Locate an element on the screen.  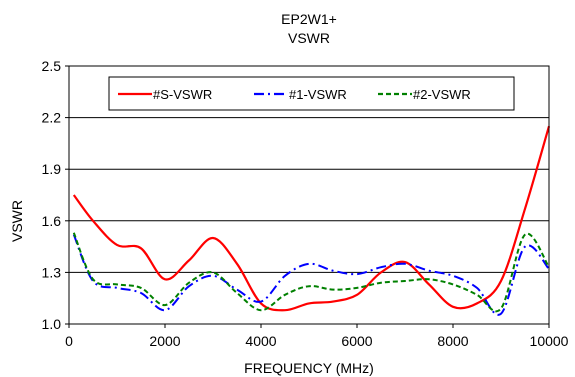
legend-label: #1-VSWR is located at coordinates (318, 94).